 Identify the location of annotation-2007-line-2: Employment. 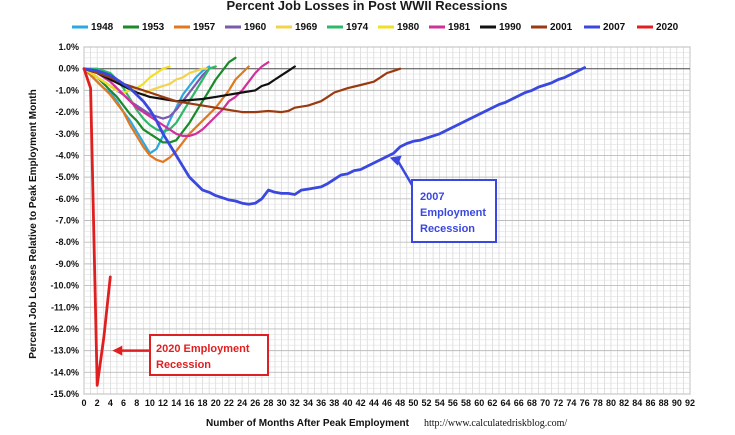
(453, 213).